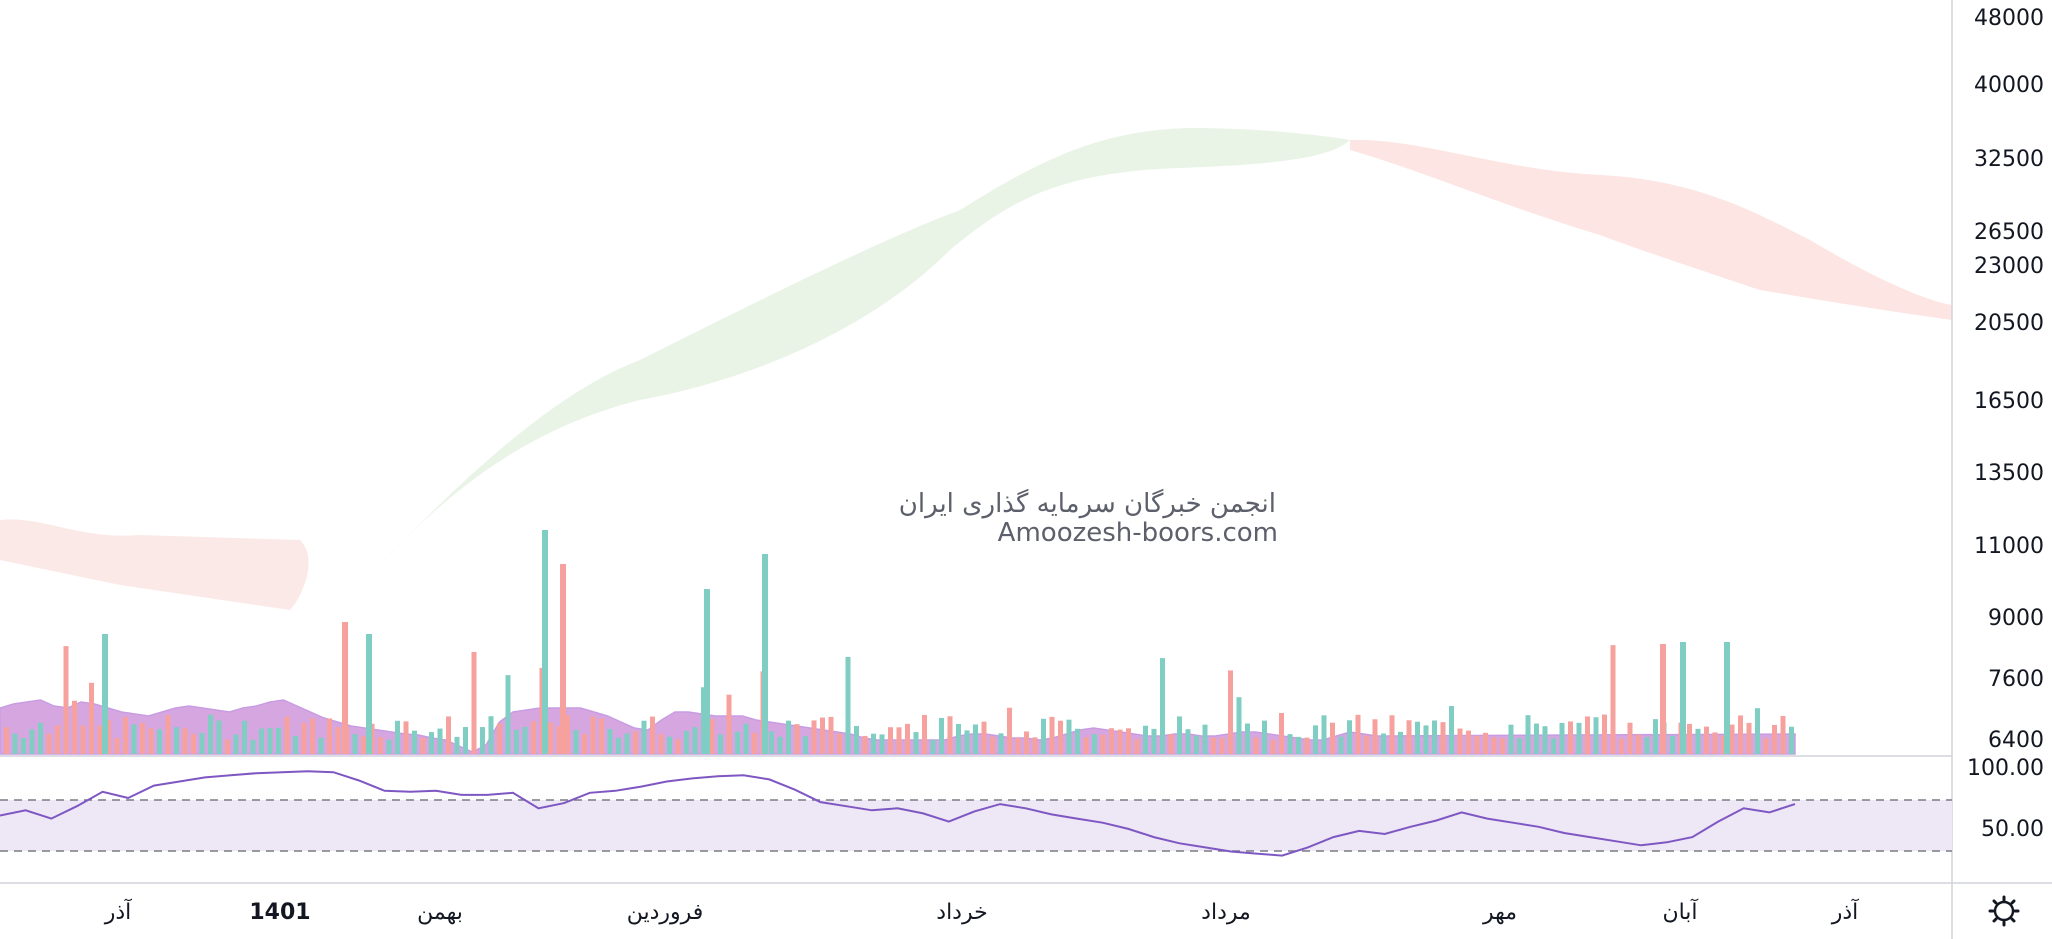 This screenshot has height=939, width=2052. I want to click on price-tick-label: 23000, so click(2009, 266).